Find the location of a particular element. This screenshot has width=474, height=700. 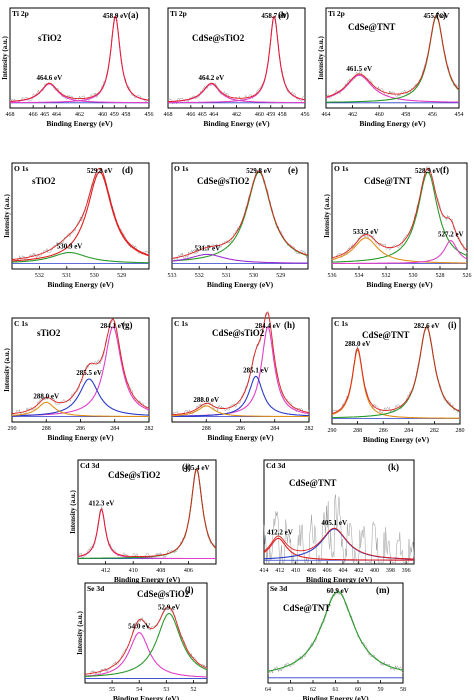

x-tick-label: 64 is located at coordinates (268, 690).